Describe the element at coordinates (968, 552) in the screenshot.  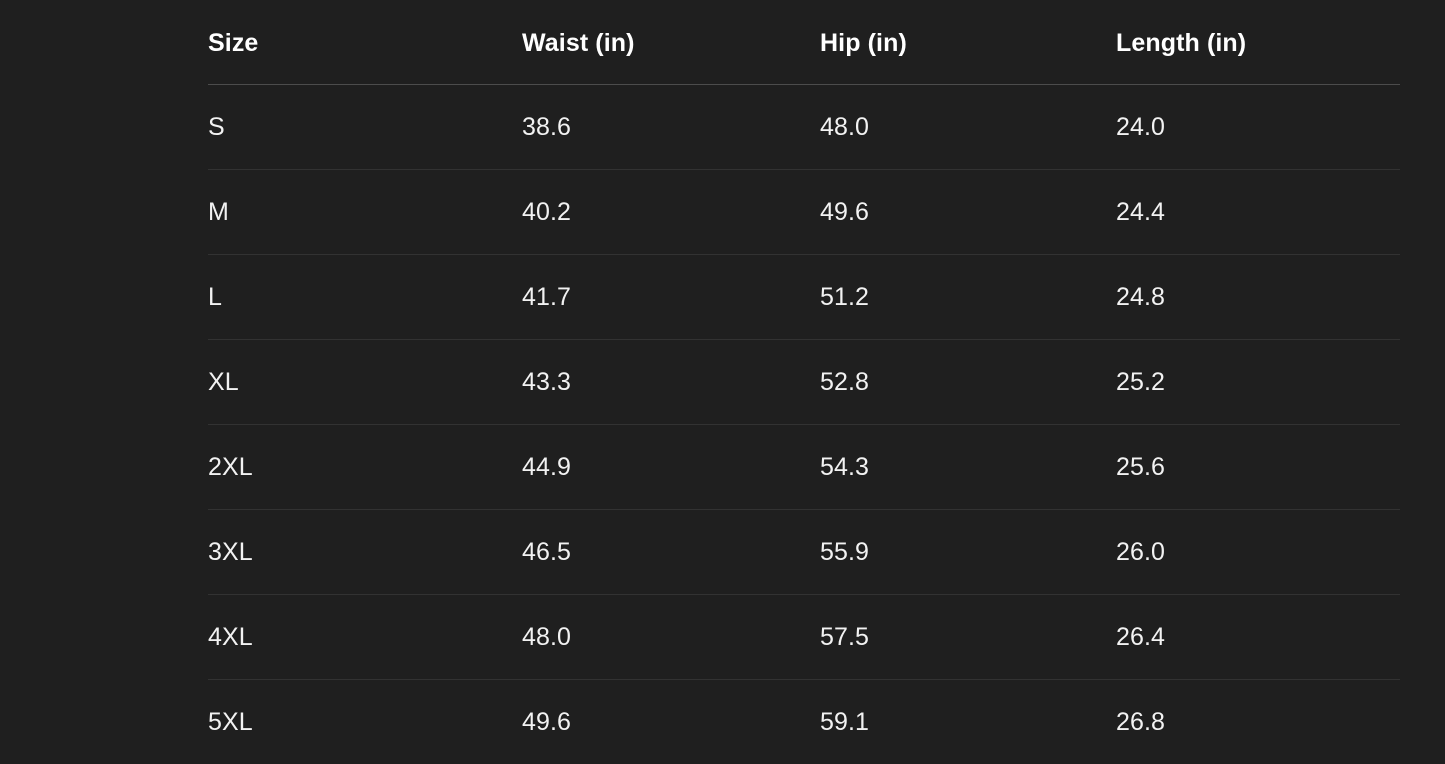
I see `cell-hip: 55.9` at that location.